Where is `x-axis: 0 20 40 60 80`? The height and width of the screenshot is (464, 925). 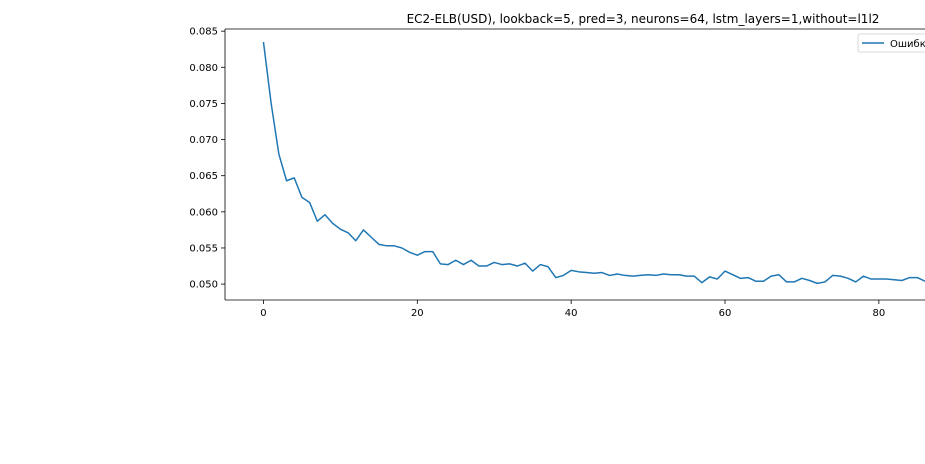 x-axis: 0 20 40 60 80 is located at coordinates (572, 309).